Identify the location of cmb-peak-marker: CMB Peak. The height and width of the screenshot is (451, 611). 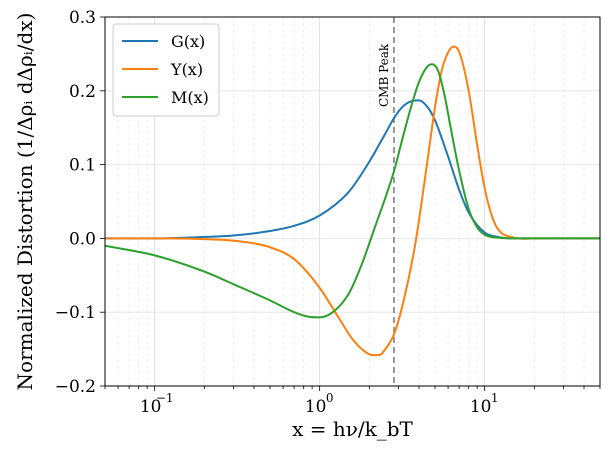
(386, 201).